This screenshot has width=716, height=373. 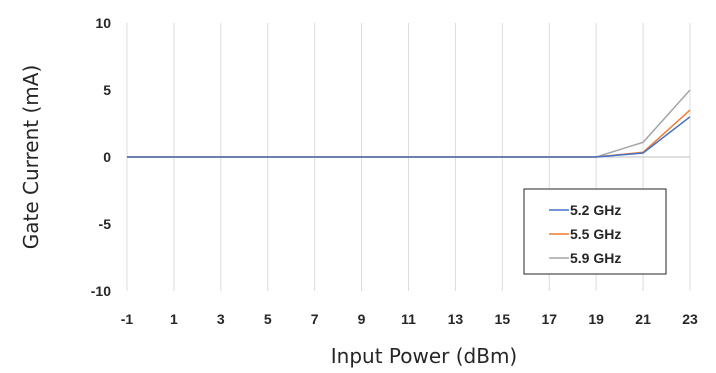 What do you see at coordinates (362, 319) in the screenshot?
I see `x-tick-label: 9` at bounding box center [362, 319].